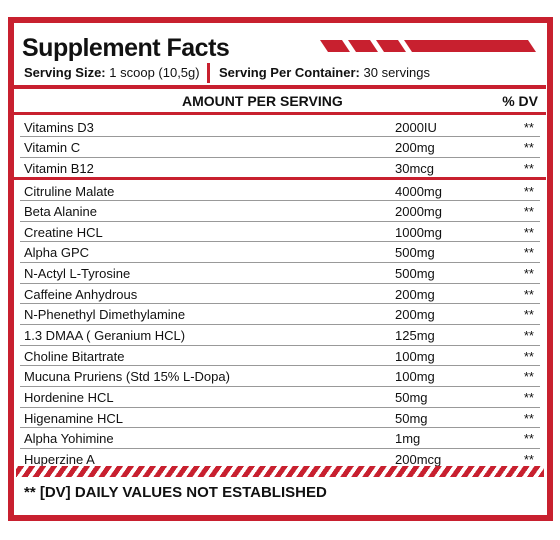 The height and width of the screenshot is (540, 560). I want to click on amount: 30mcg, so click(415, 168).